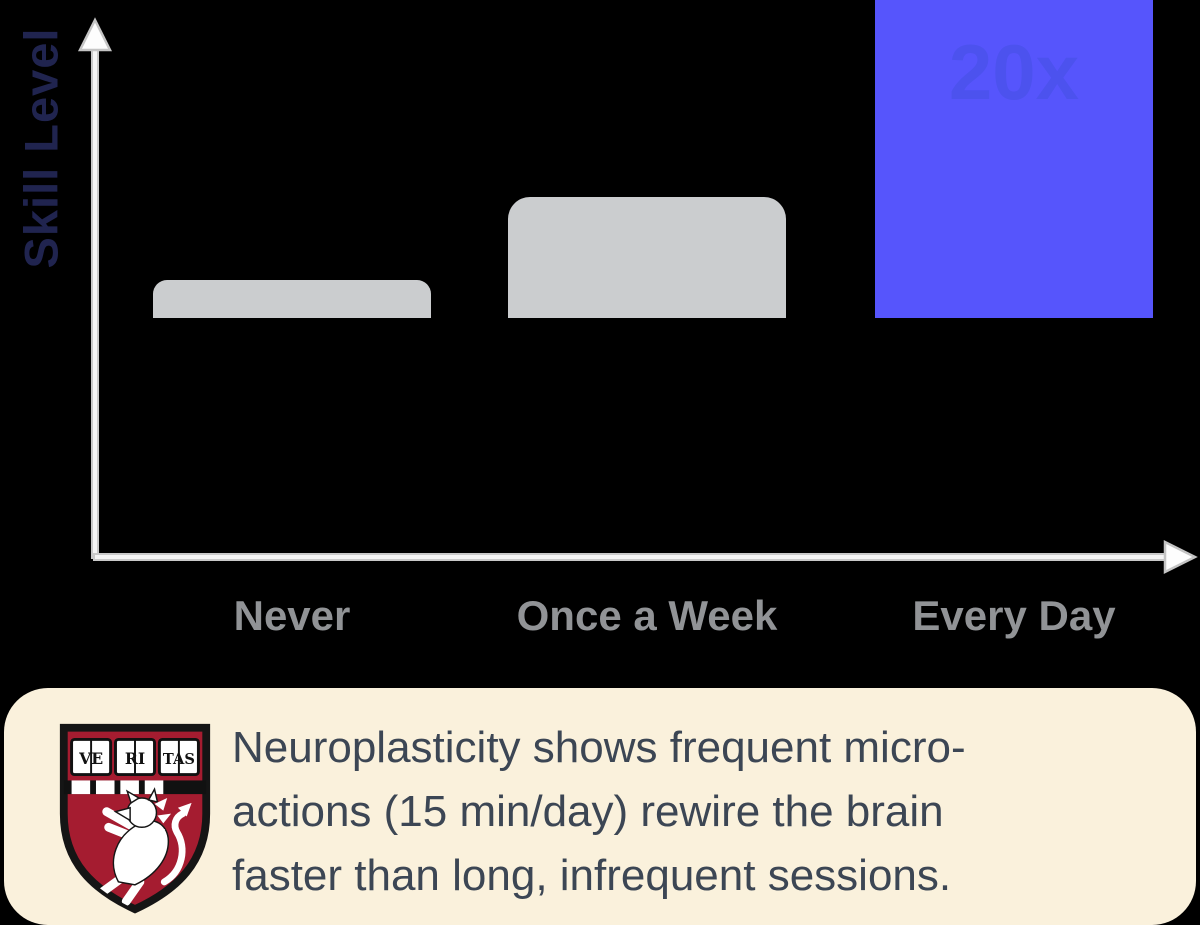  Describe the element at coordinates (592, 875) in the screenshot. I see `callout-line-3: faster than long, infrequent sessions.` at that location.